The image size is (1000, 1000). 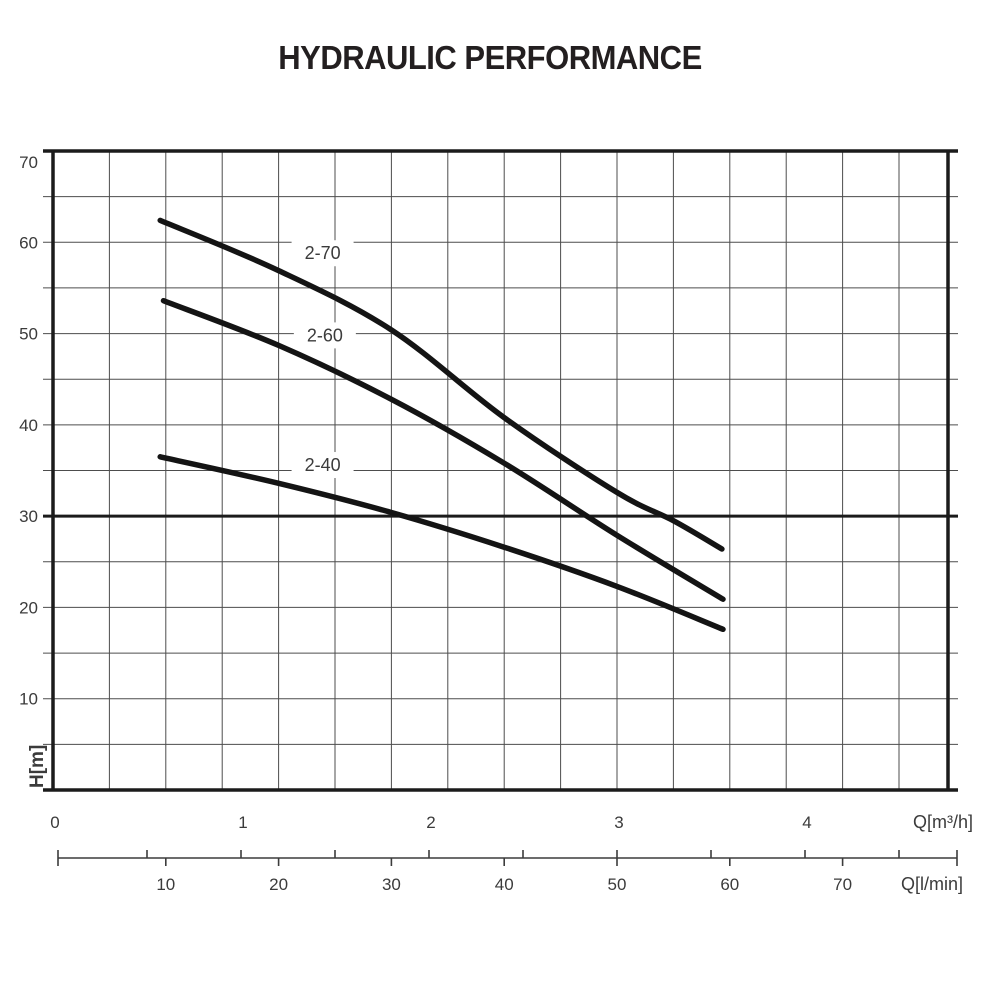 What do you see at coordinates (618, 822) in the screenshot?
I see `x1-tick-label-3: 3` at bounding box center [618, 822].